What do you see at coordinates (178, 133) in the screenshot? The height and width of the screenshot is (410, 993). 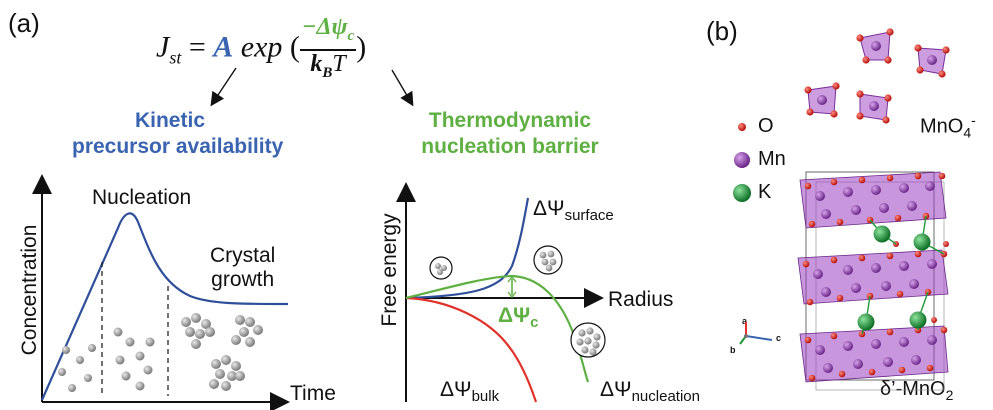 I see `kinetic-label: Kinetic precursor availability` at bounding box center [178, 133].